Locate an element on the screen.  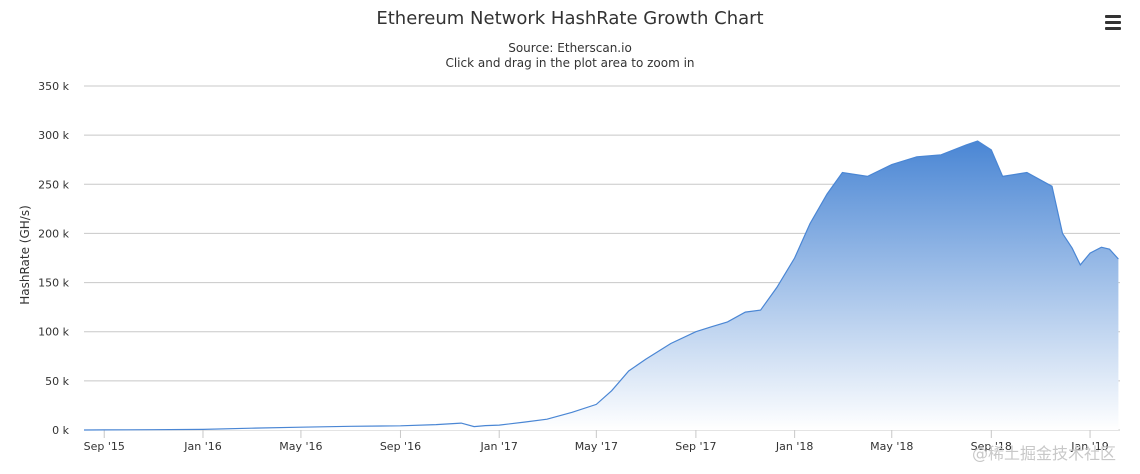
x-tick-label: Sep '16 is located at coordinates (400, 446).